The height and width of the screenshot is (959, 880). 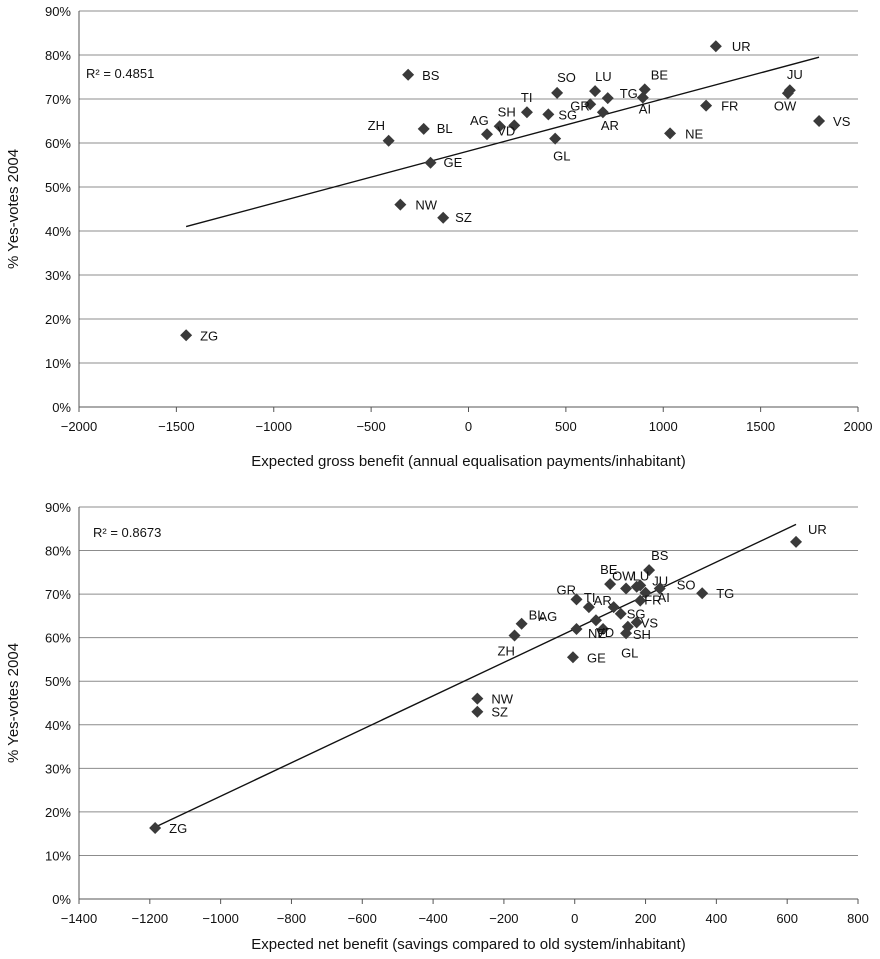 I want to click on point-label-fr: FR, so click(x=729, y=106).